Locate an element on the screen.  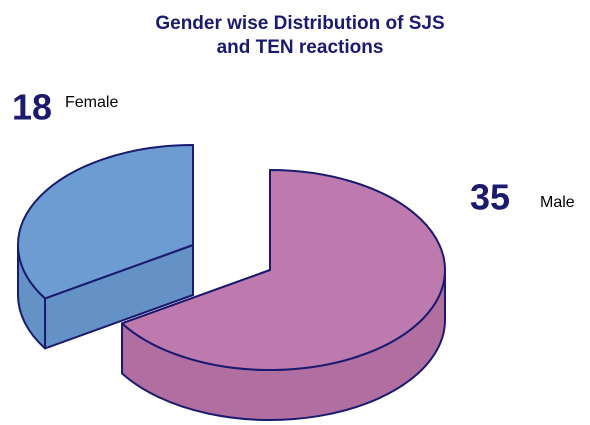
value-label: 35 is located at coordinates (490, 197).